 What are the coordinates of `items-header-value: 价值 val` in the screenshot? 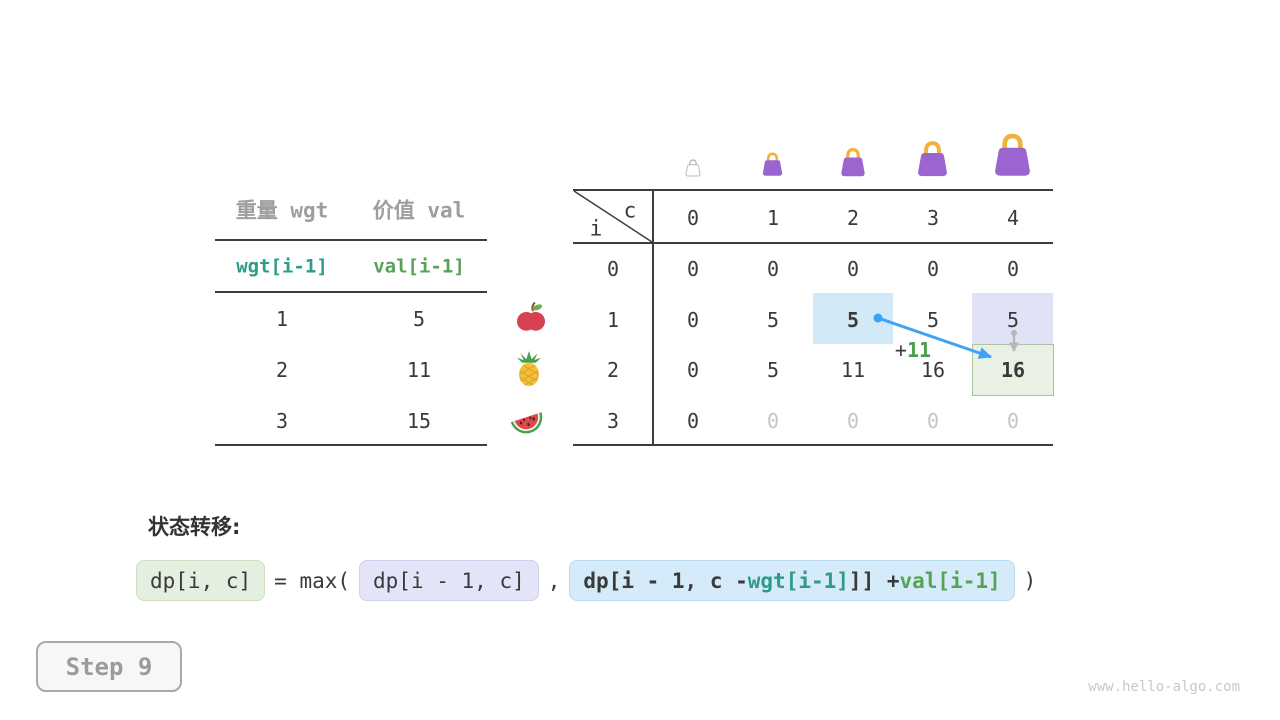 It's located at (419, 210).